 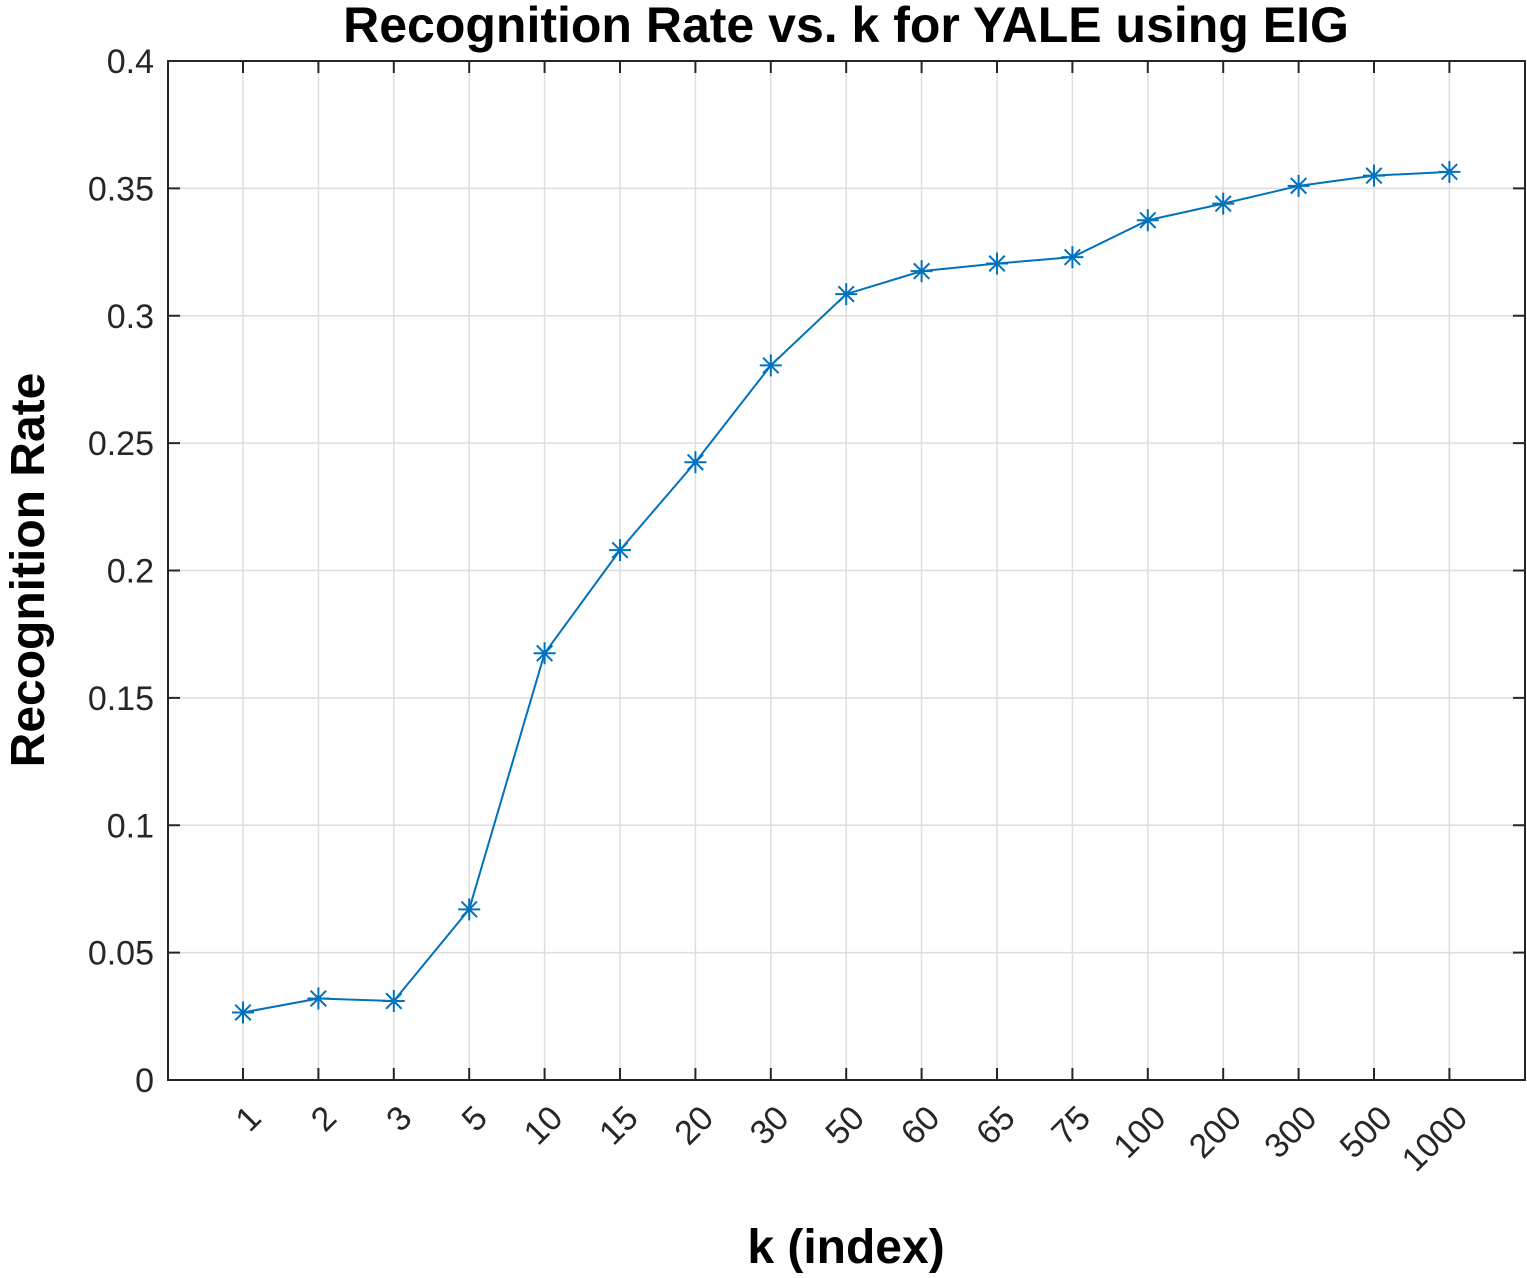 I want to click on x-tick-label: 1000, so click(x=1435, y=1139).